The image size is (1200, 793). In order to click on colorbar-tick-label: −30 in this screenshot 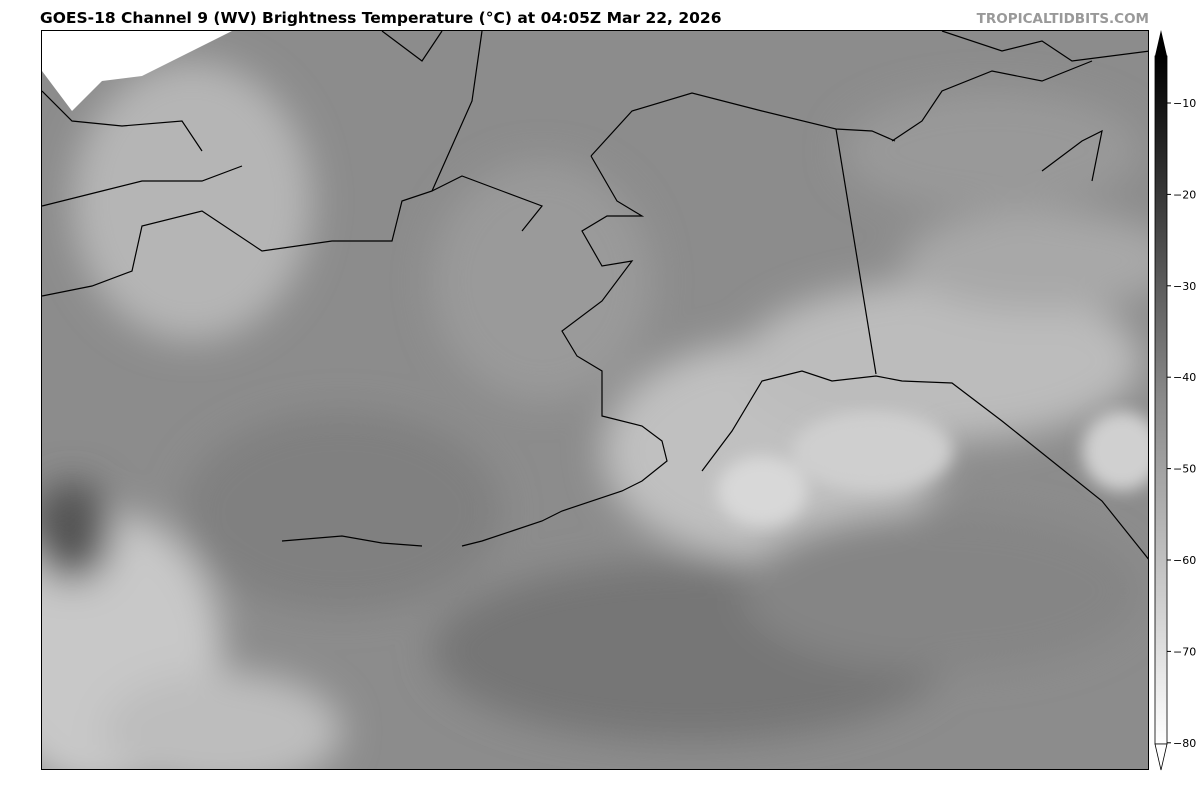, I will do `click(1184, 286)`.